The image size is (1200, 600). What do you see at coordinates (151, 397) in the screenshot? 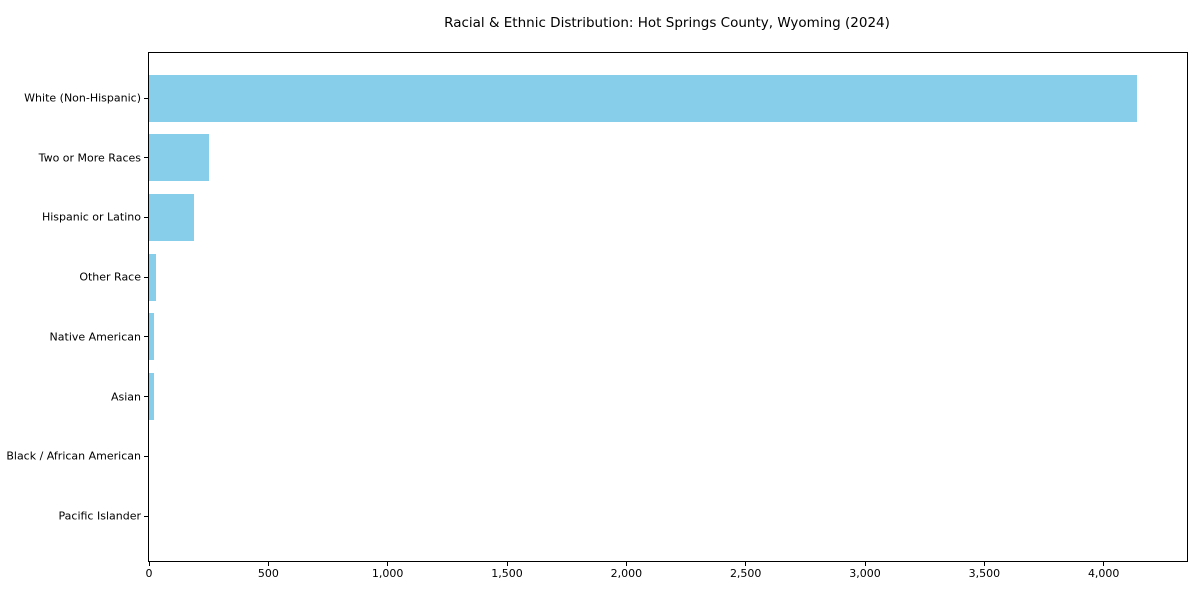
I see `bar-asian` at bounding box center [151, 397].